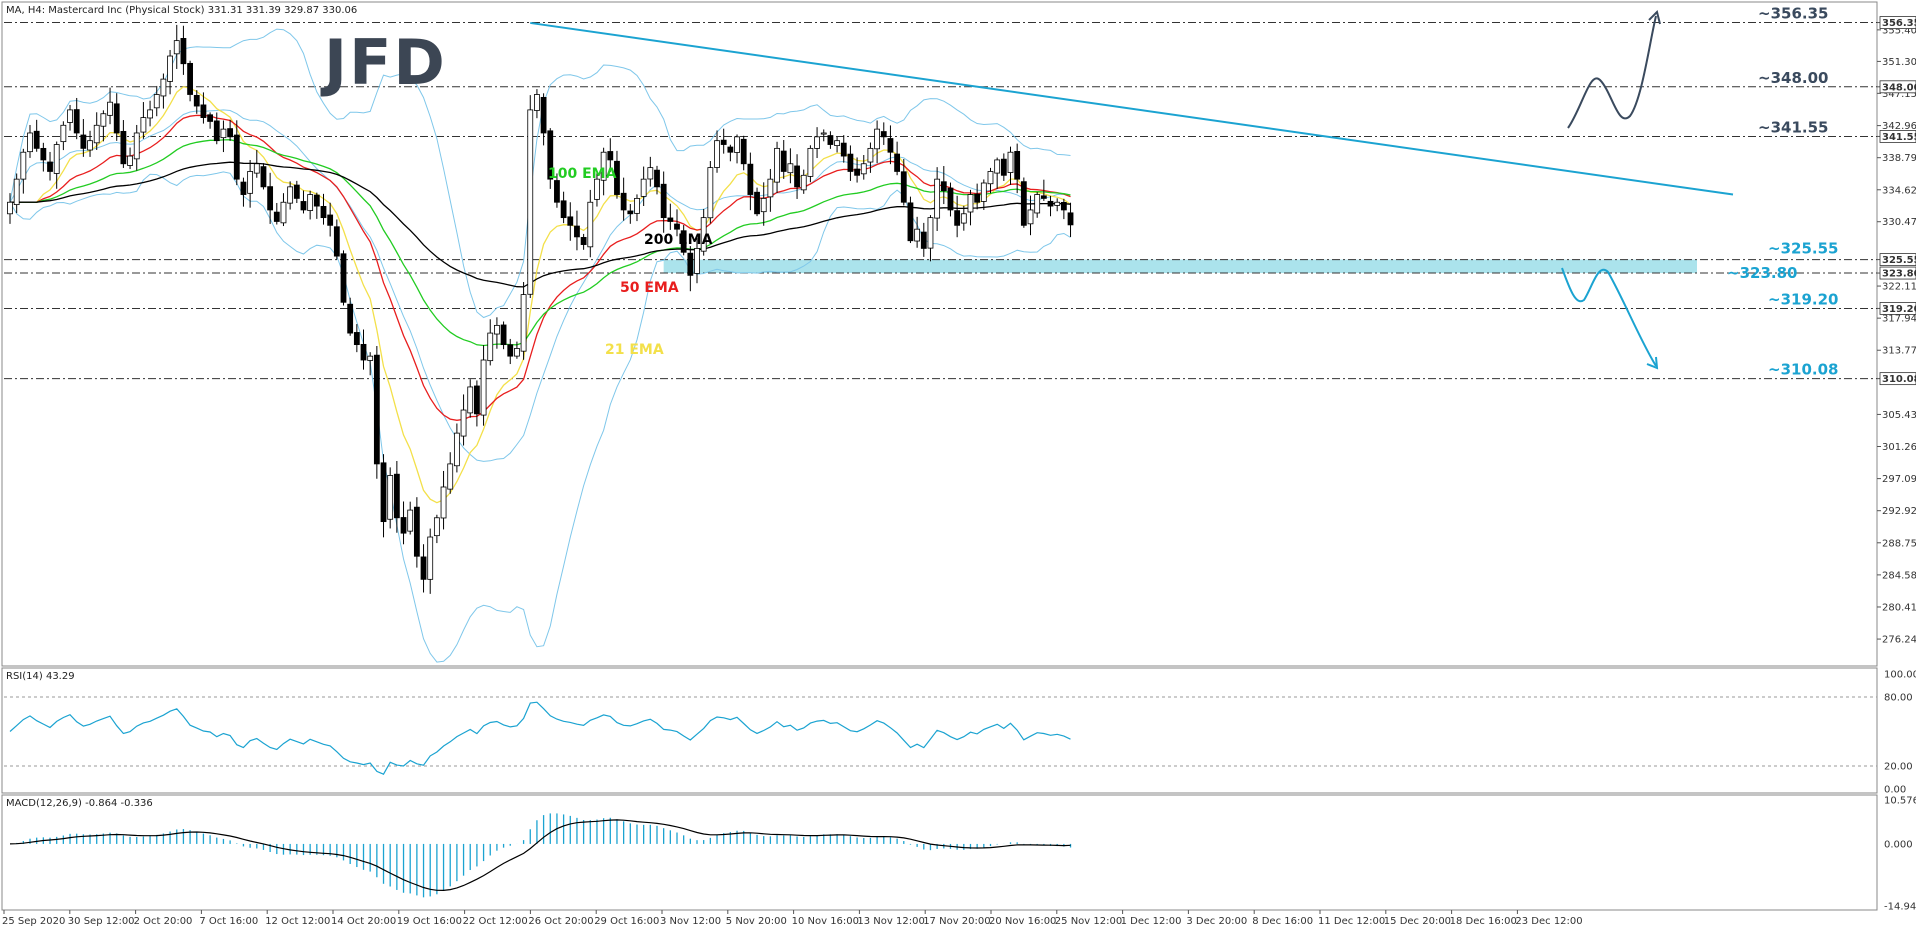 This screenshot has width=1916, height=932. Describe the element at coordinates (383, 62) in the screenshot. I see `logo-text: JFD` at that location.